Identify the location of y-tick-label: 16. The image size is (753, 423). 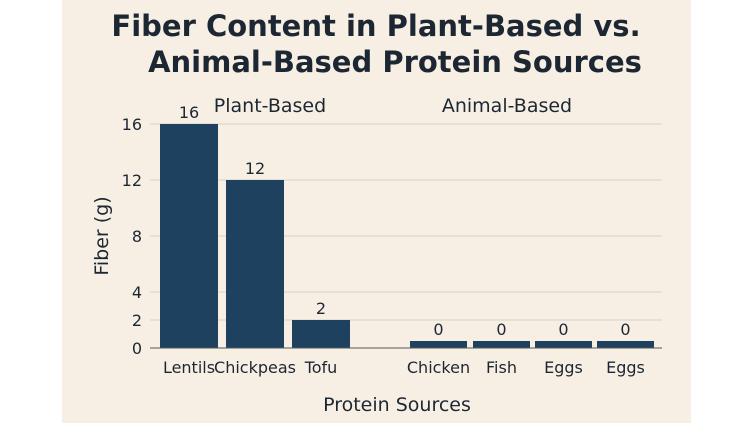
(132, 124).